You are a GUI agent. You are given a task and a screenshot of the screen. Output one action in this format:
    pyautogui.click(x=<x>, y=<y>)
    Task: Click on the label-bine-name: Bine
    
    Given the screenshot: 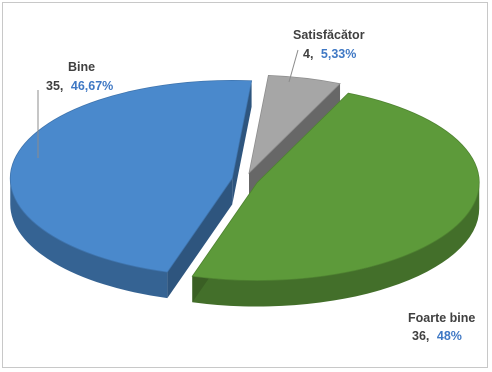 What is the action you would take?
    pyautogui.click(x=81, y=67)
    